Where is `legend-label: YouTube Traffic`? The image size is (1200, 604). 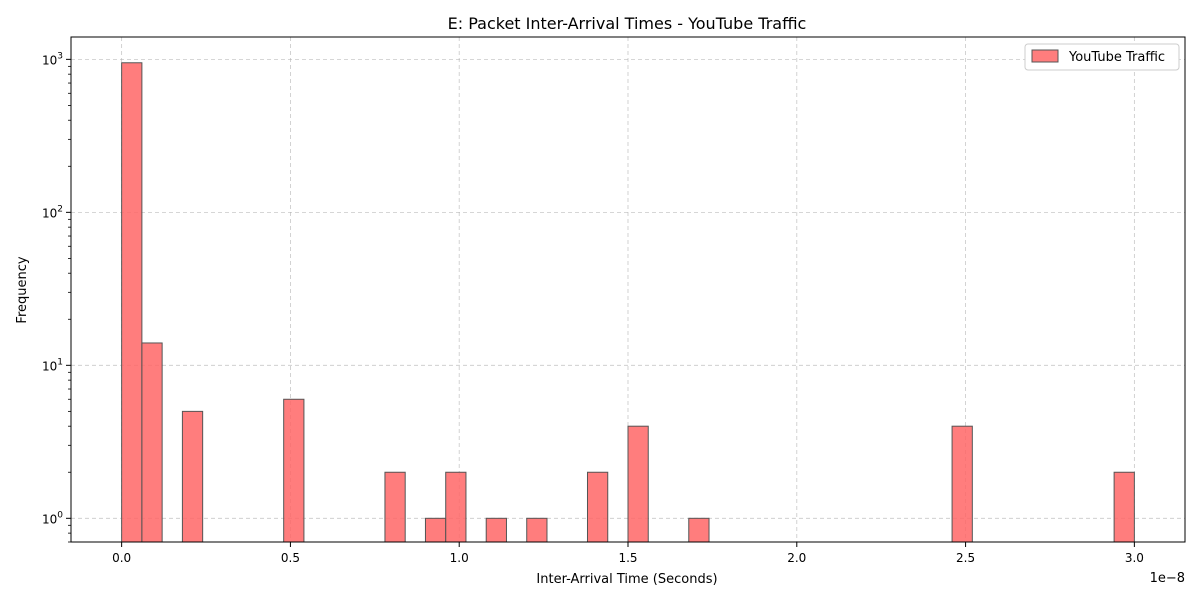
legend-label: YouTube Traffic is located at coordinates (1116, 57).